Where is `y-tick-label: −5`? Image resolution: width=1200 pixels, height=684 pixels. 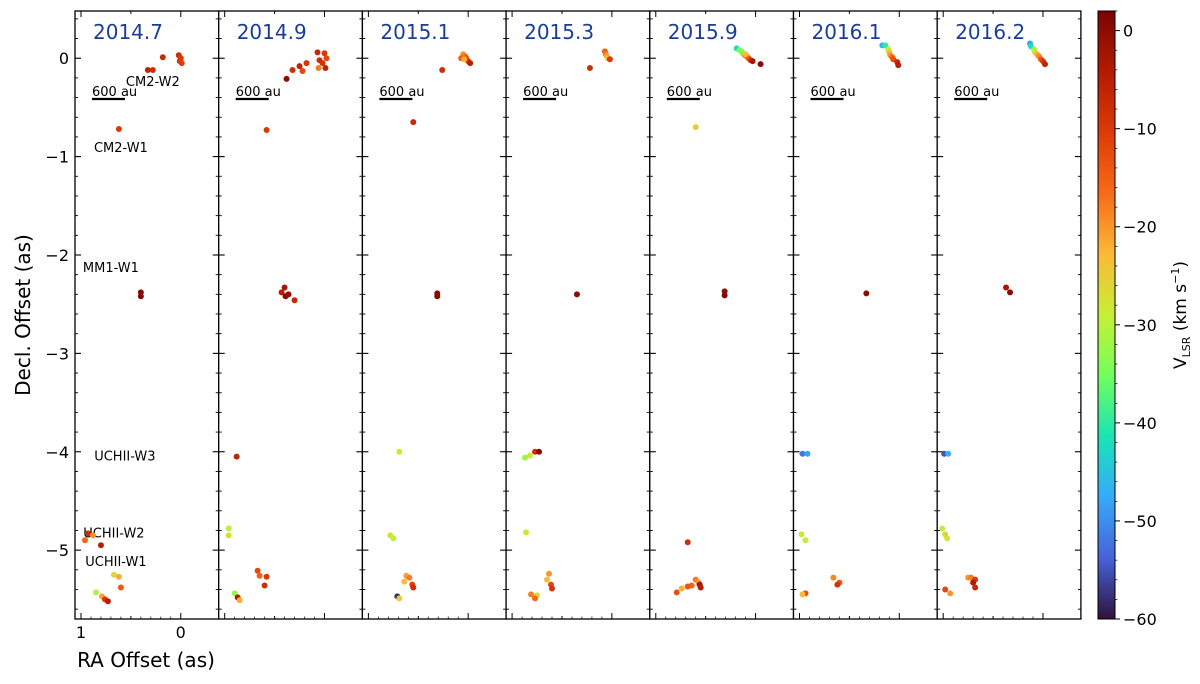 y-tick-label: −5 is located at coordinates (57, 550).